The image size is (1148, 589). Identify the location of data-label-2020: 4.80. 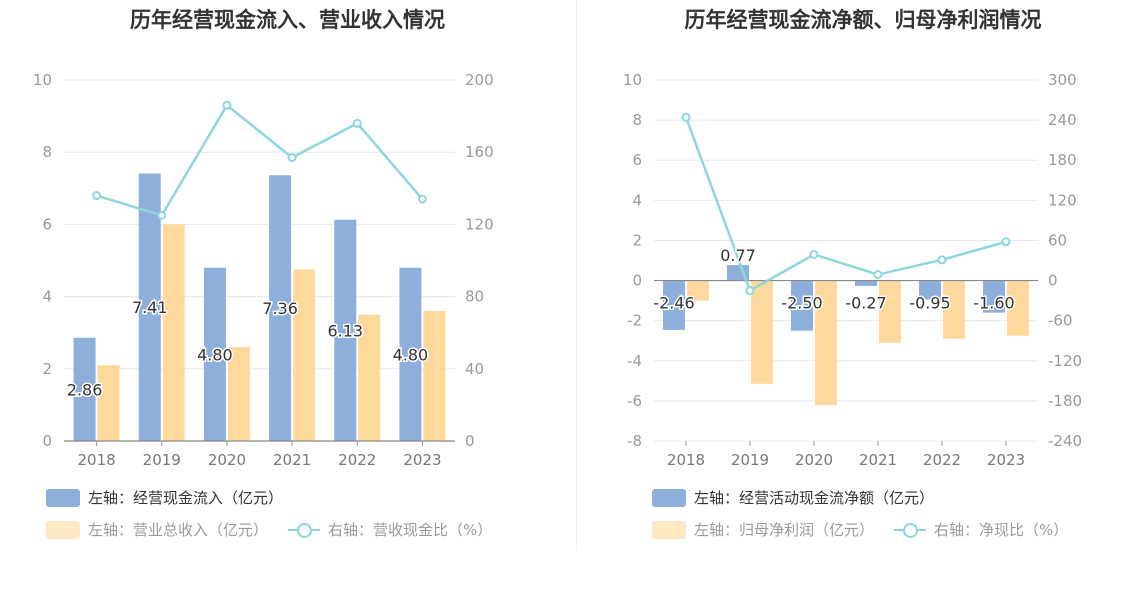
(215, 354).